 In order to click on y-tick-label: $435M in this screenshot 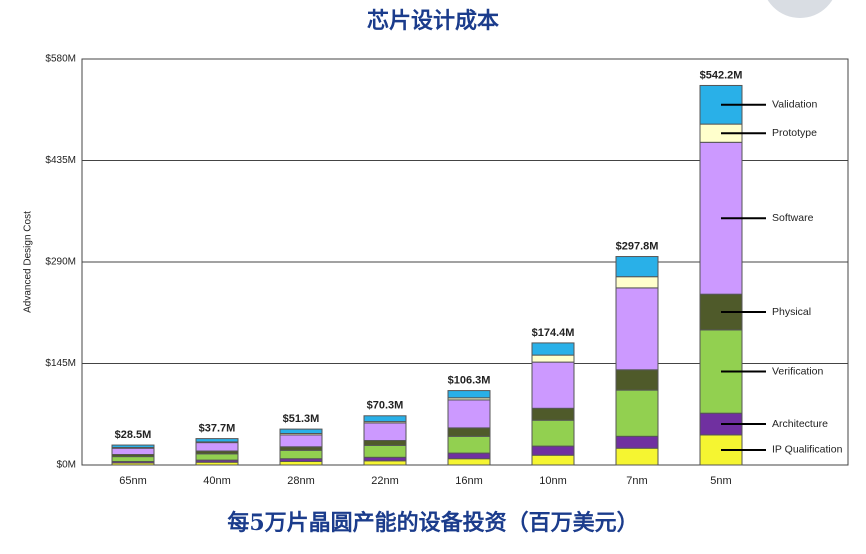, I will do `click(60, 160)`.